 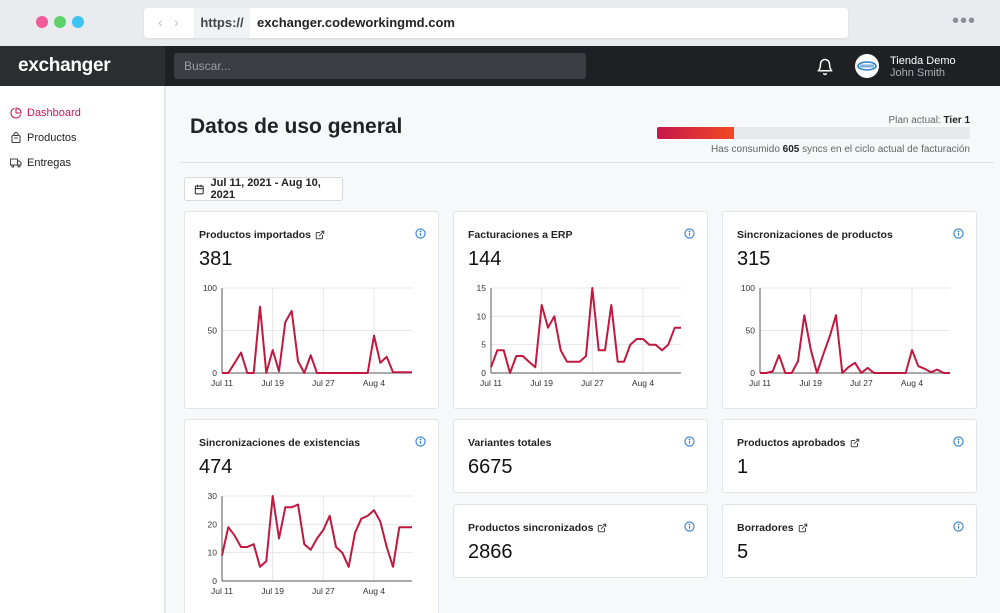 I want to click on search-input, so click(x=380, y=66).